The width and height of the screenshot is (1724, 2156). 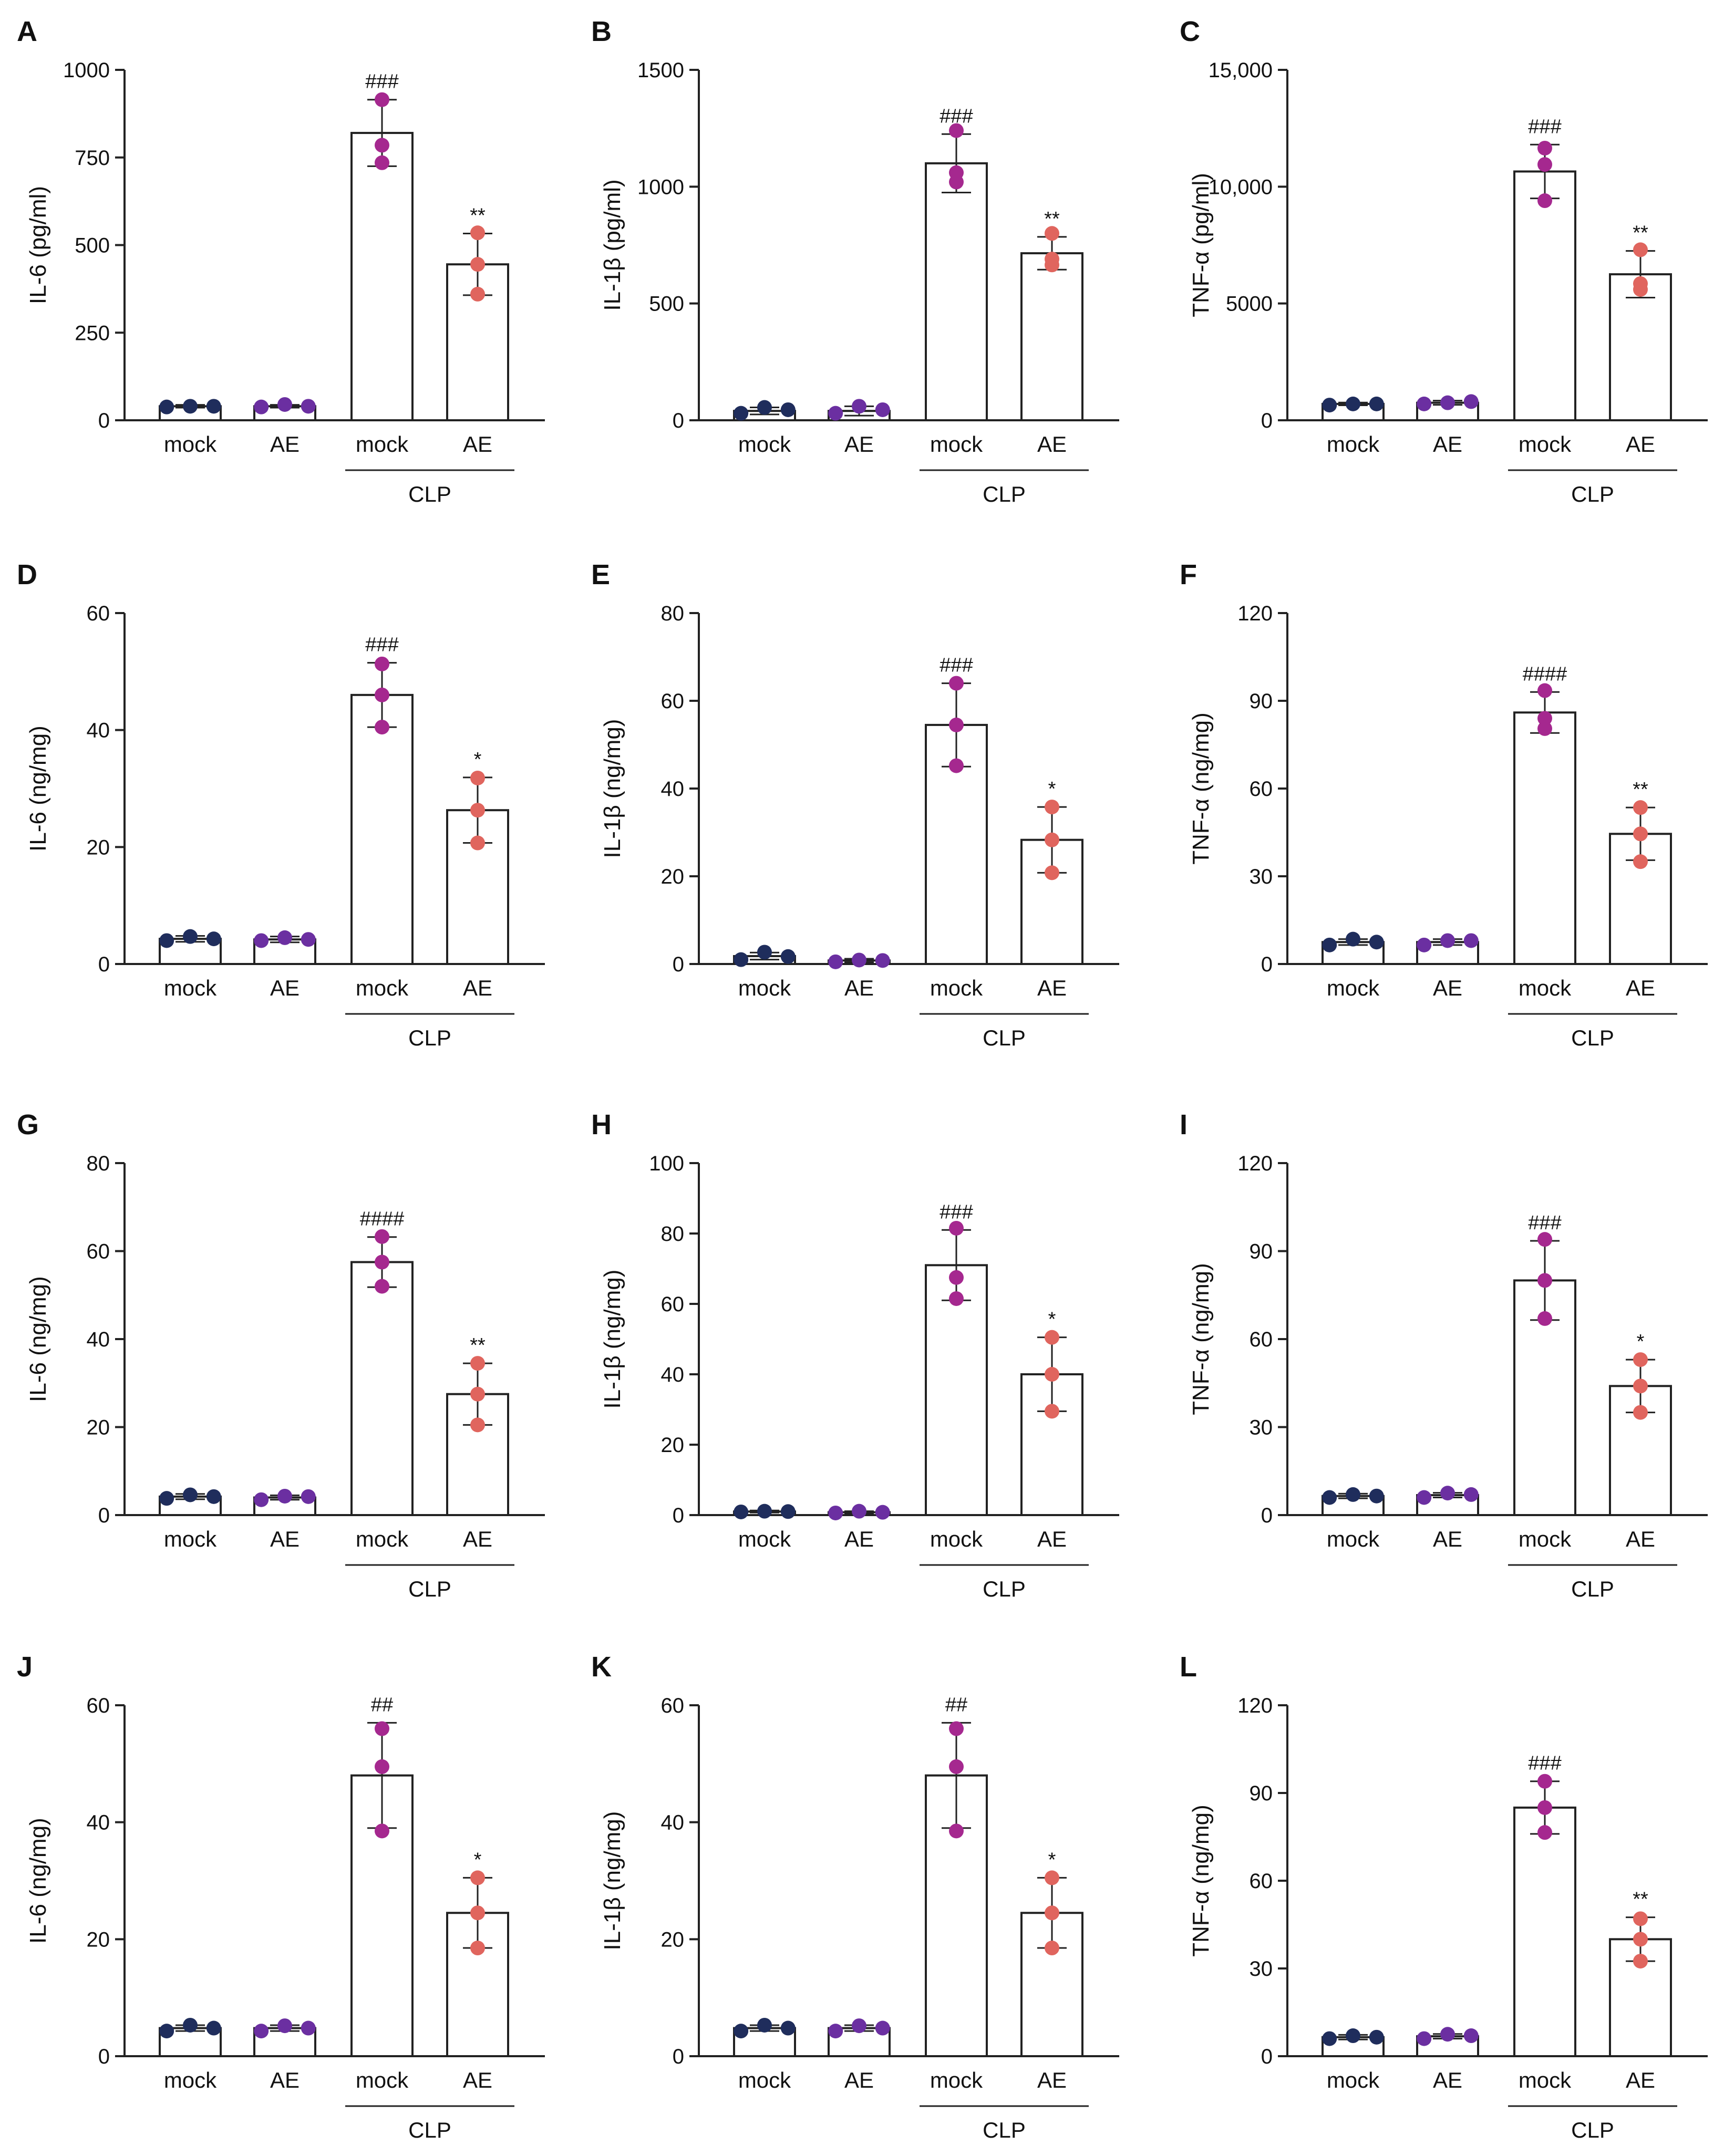 I want to click on y-tick-label: 100, so click(x=666, y=1164).